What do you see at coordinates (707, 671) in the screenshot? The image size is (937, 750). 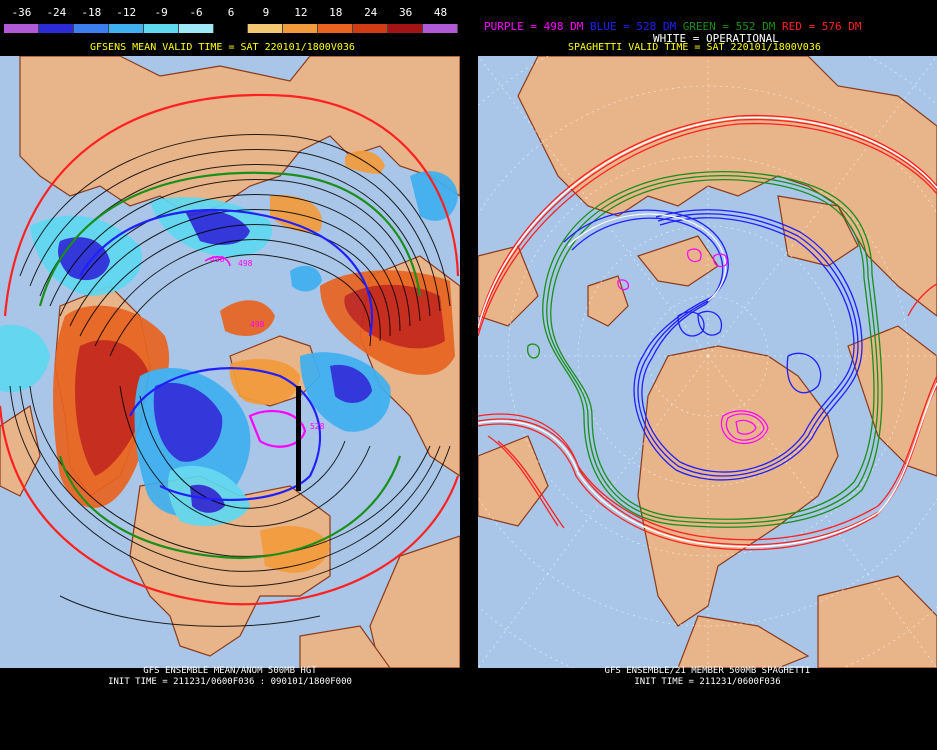 I see `right-footer-product: GFS ENSEMBLE/21 MEMBER 500MB SPAGHETTI` at bounding box center [707, 671].